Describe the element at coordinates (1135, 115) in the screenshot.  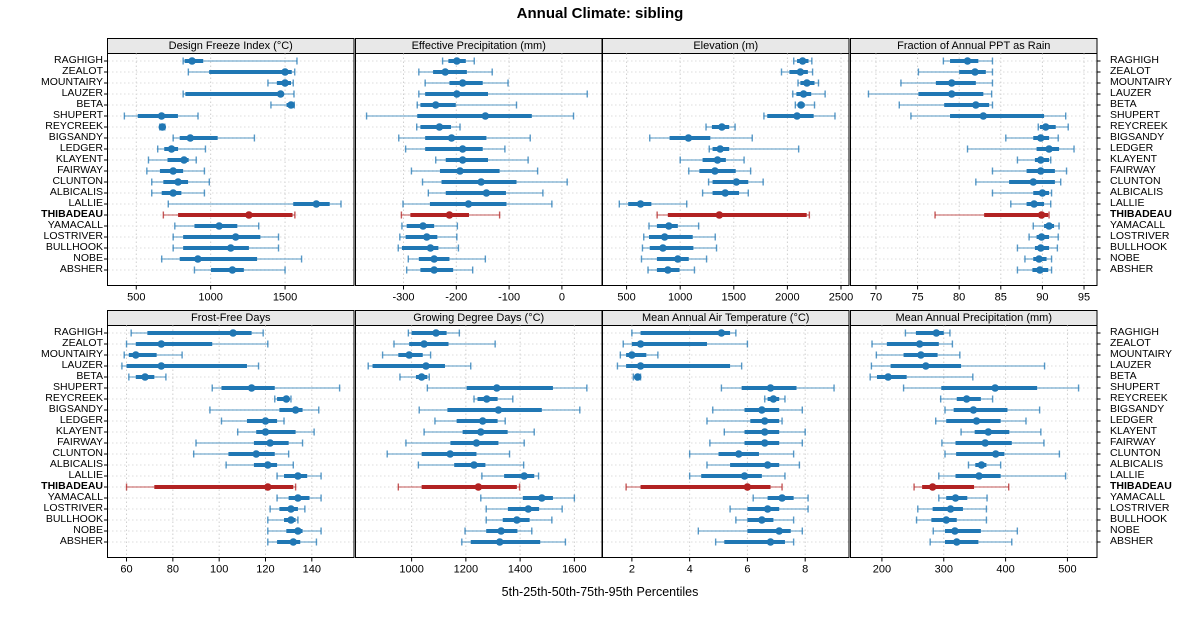
I see `site-label-right-shupert: SHUPERT` at that location.